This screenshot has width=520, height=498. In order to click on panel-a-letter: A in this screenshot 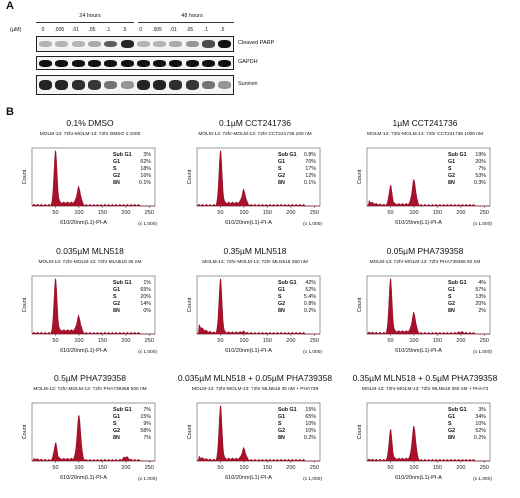, I will do `click(10, 6)`.